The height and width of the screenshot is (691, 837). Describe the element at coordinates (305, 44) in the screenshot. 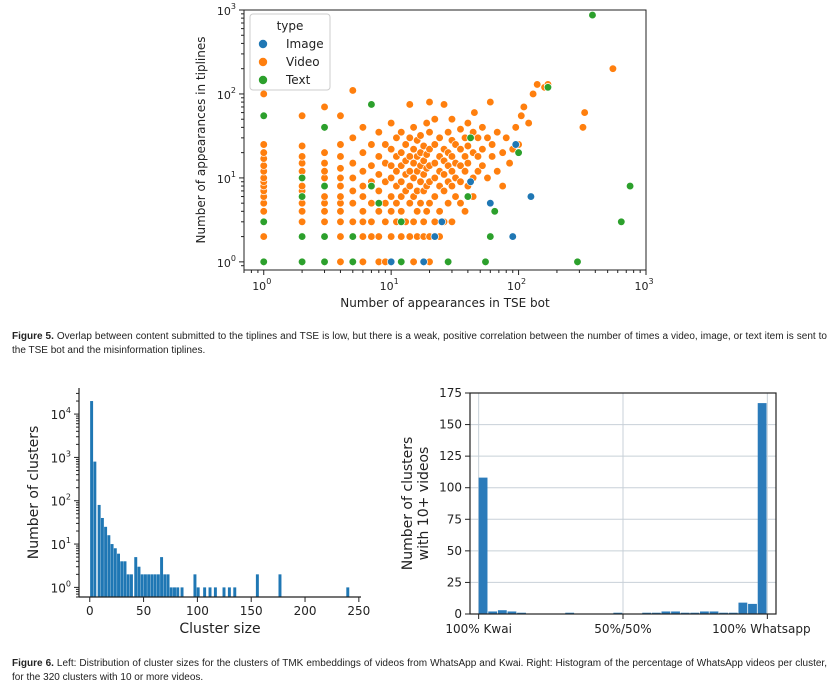

I see `scatter-legend-label: Image` at that location.